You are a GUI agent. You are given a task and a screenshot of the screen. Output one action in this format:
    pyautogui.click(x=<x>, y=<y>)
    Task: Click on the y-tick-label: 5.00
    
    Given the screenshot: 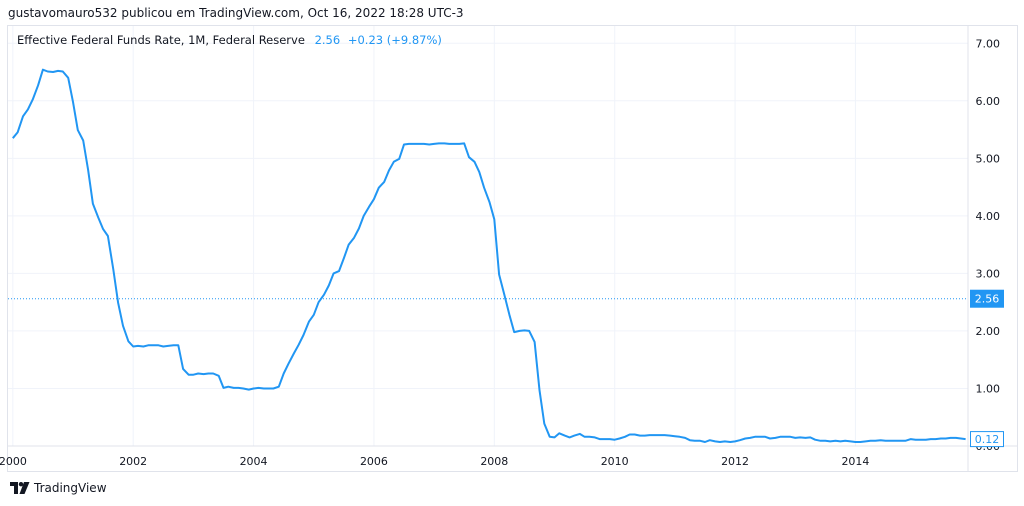 What is the action you would take?
    pyautogui.click(x=988, y=158)
    